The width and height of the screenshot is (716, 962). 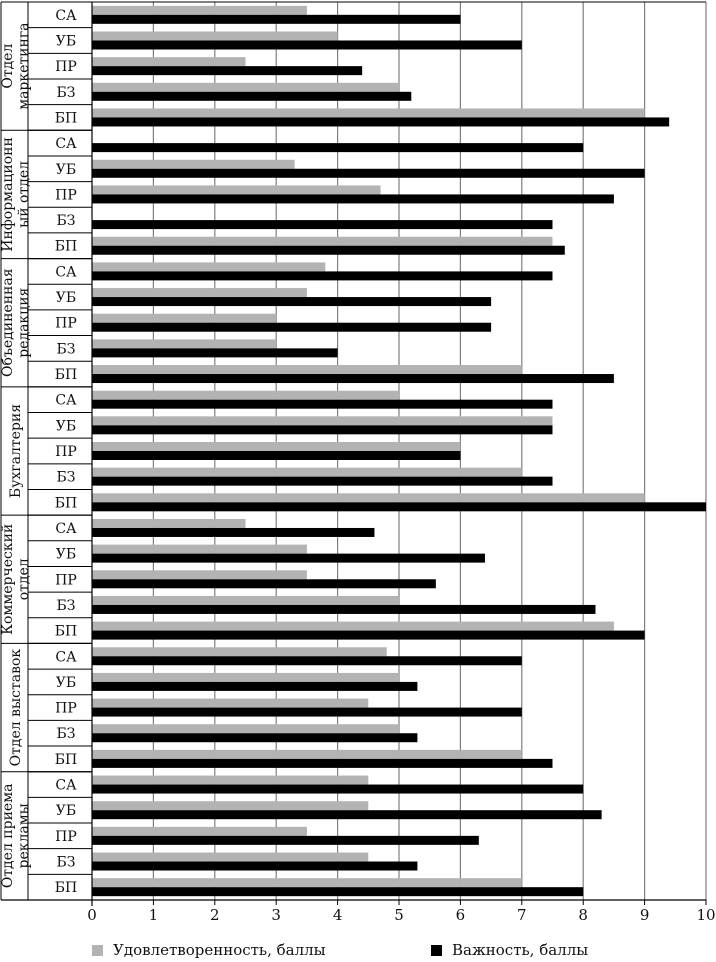 What do you see at coordinates (24, 65) in the screenshot?
I see `group-label-line: маркетинга` at bounding box center [24, 65].